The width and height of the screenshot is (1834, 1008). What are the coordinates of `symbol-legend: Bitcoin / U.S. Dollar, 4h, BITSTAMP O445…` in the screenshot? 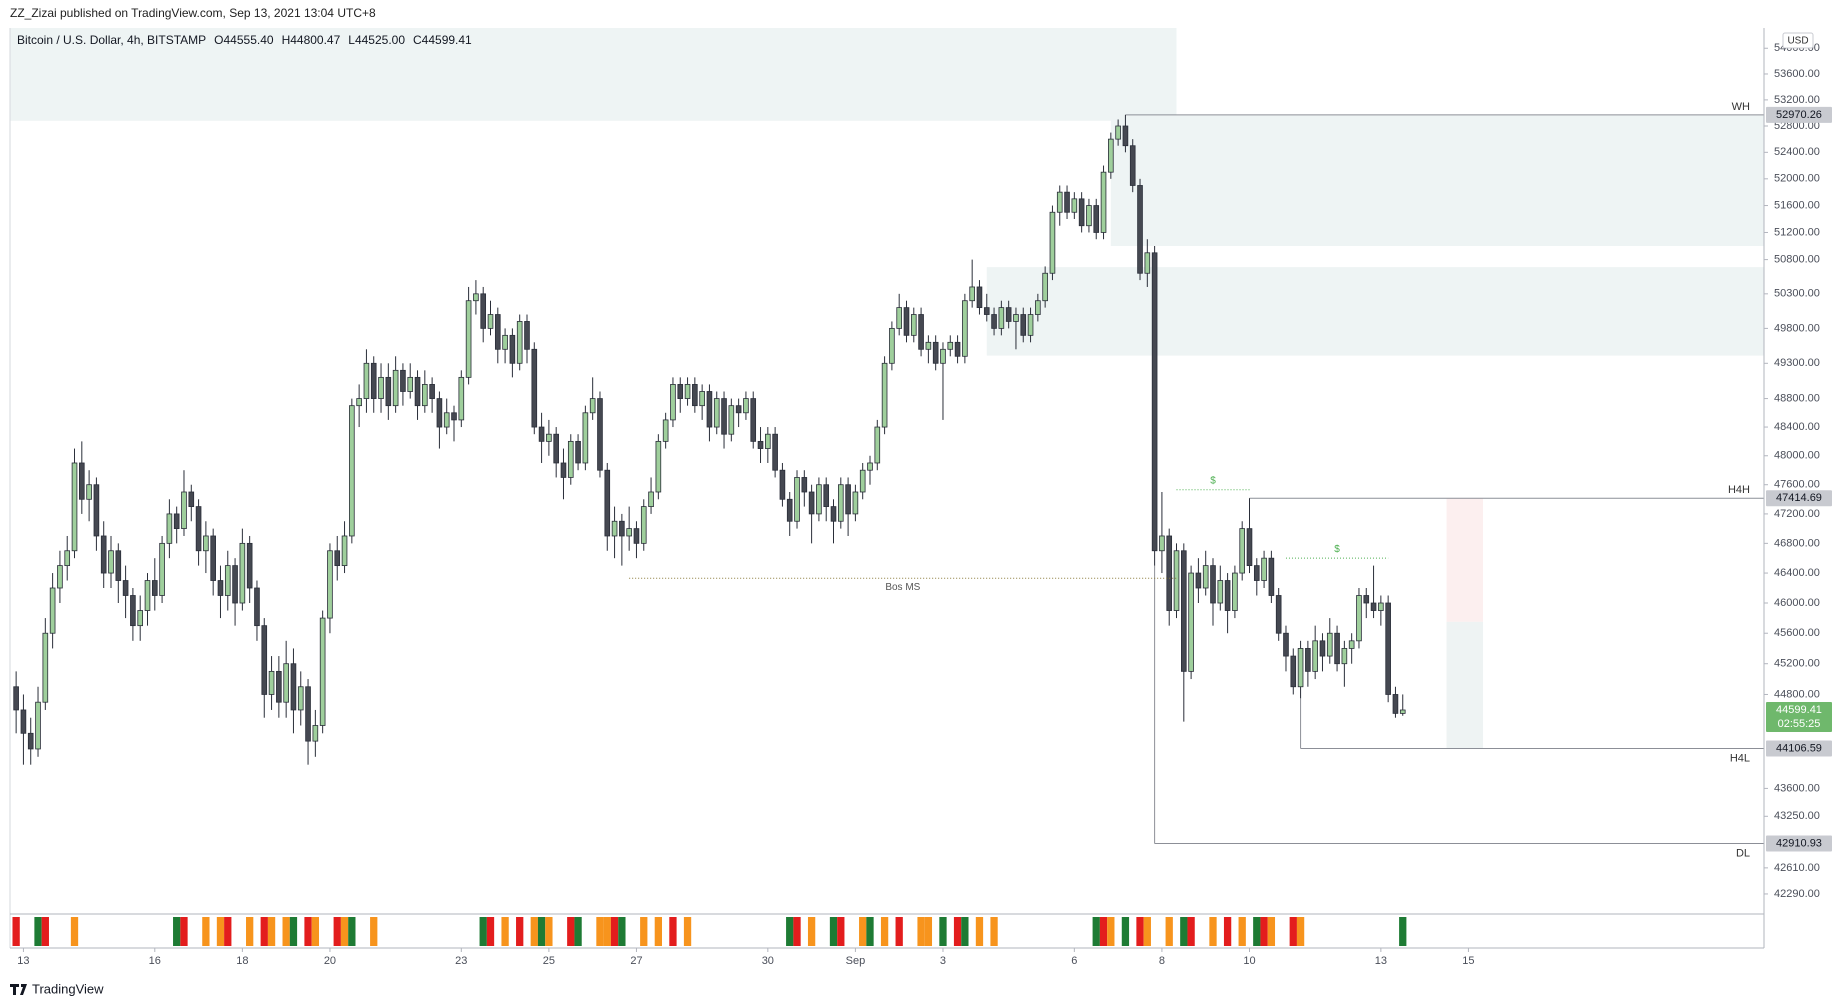 It's located at (244, 40).